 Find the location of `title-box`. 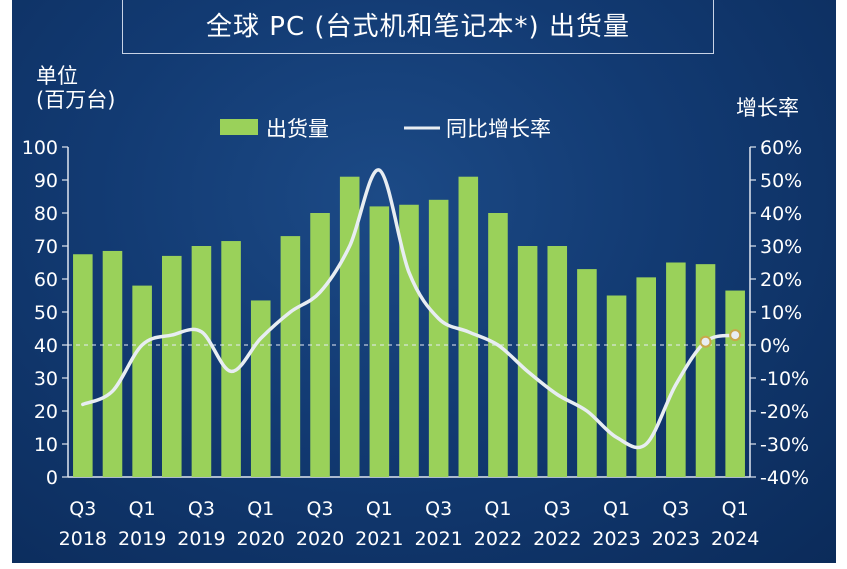

title-box is located at coordinates (418, 27).